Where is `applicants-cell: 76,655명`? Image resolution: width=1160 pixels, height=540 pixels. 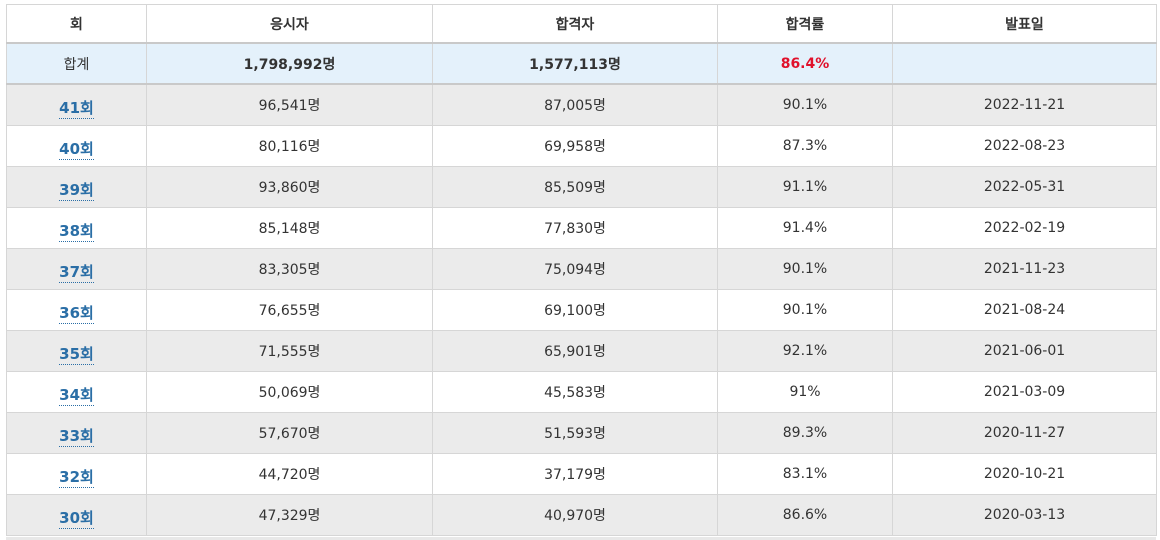 applicants-cell: 76,655명 is located at coordinates (289, 310).